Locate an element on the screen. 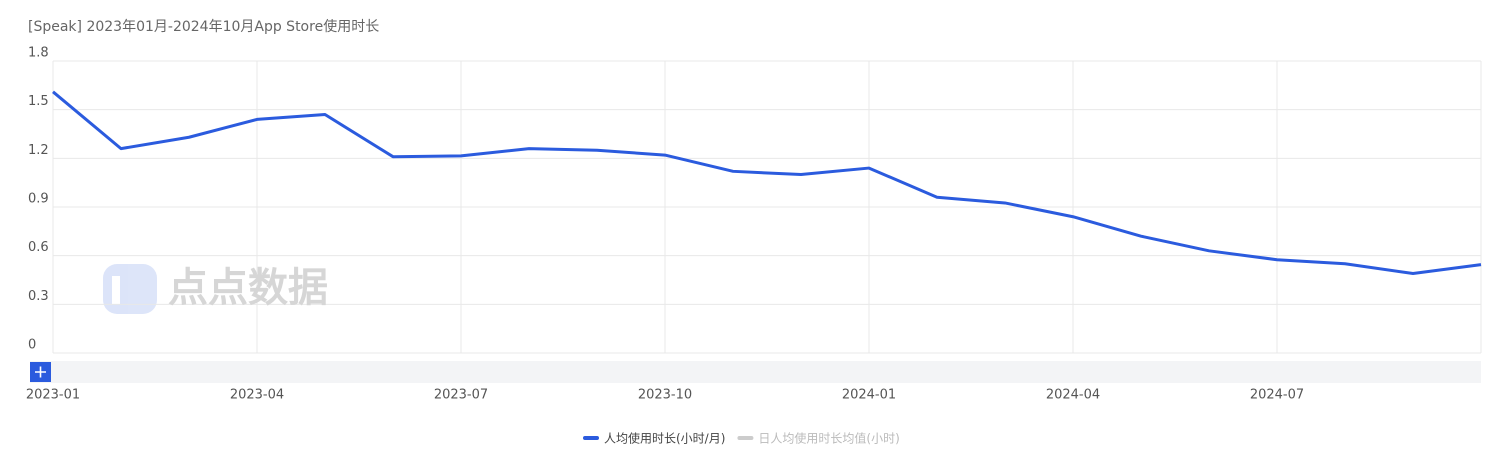 Image resolution: width=1492 pixels, height=451 pixels. legend-label: 人均使用时长(小时/月) is located at coordinates (664, 438).